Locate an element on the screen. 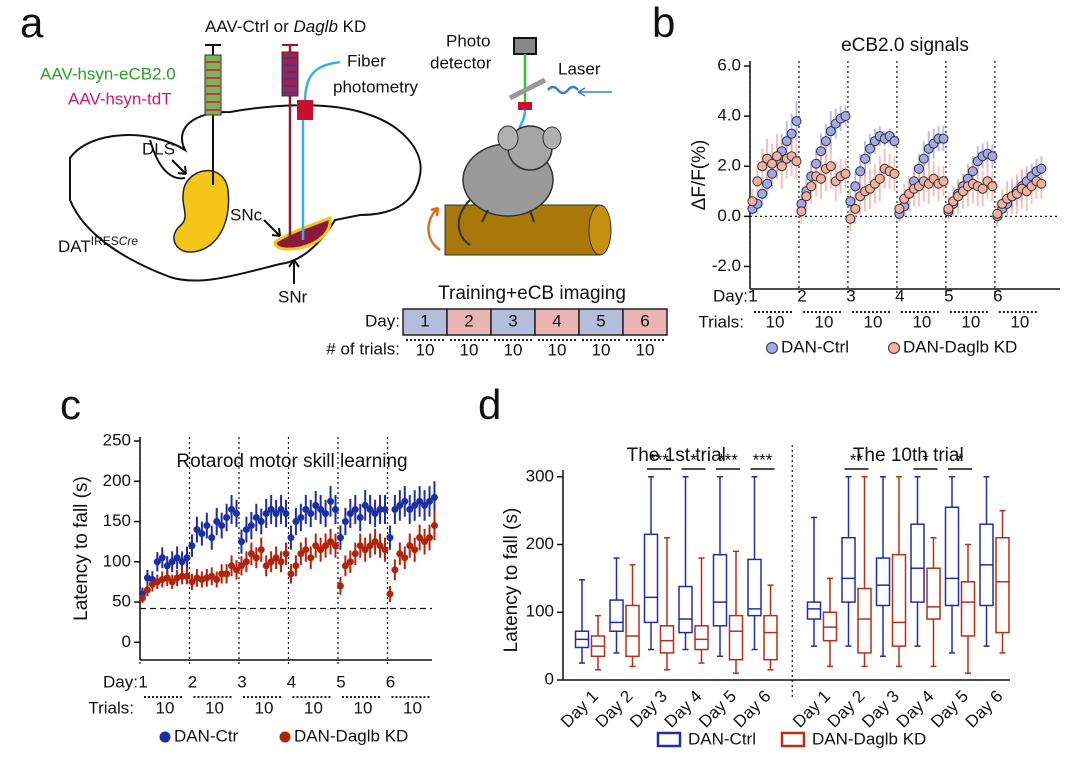  brain-fold is located at coordinates (167, 159).